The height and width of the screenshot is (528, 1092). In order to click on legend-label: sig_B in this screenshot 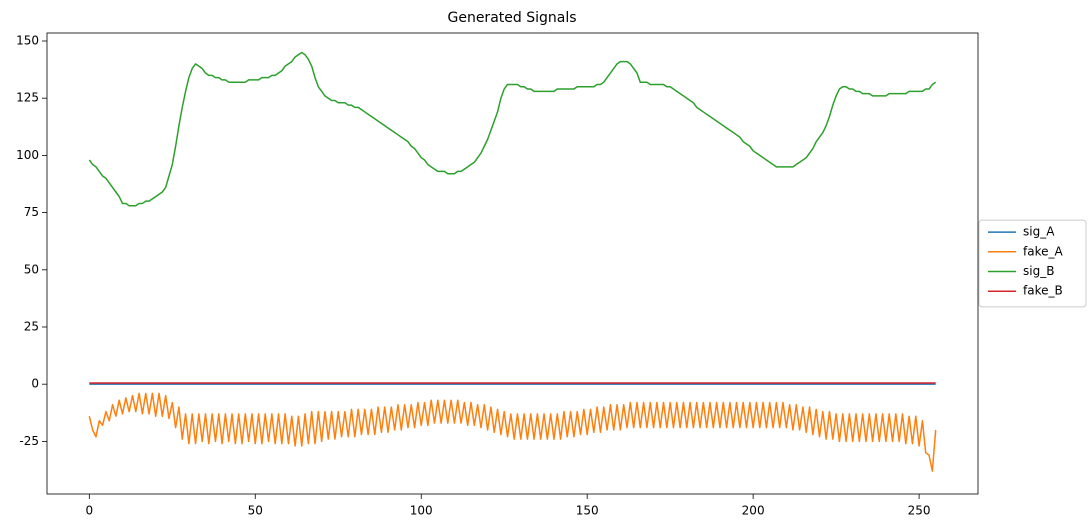, I will do `click(1038, 271)`.